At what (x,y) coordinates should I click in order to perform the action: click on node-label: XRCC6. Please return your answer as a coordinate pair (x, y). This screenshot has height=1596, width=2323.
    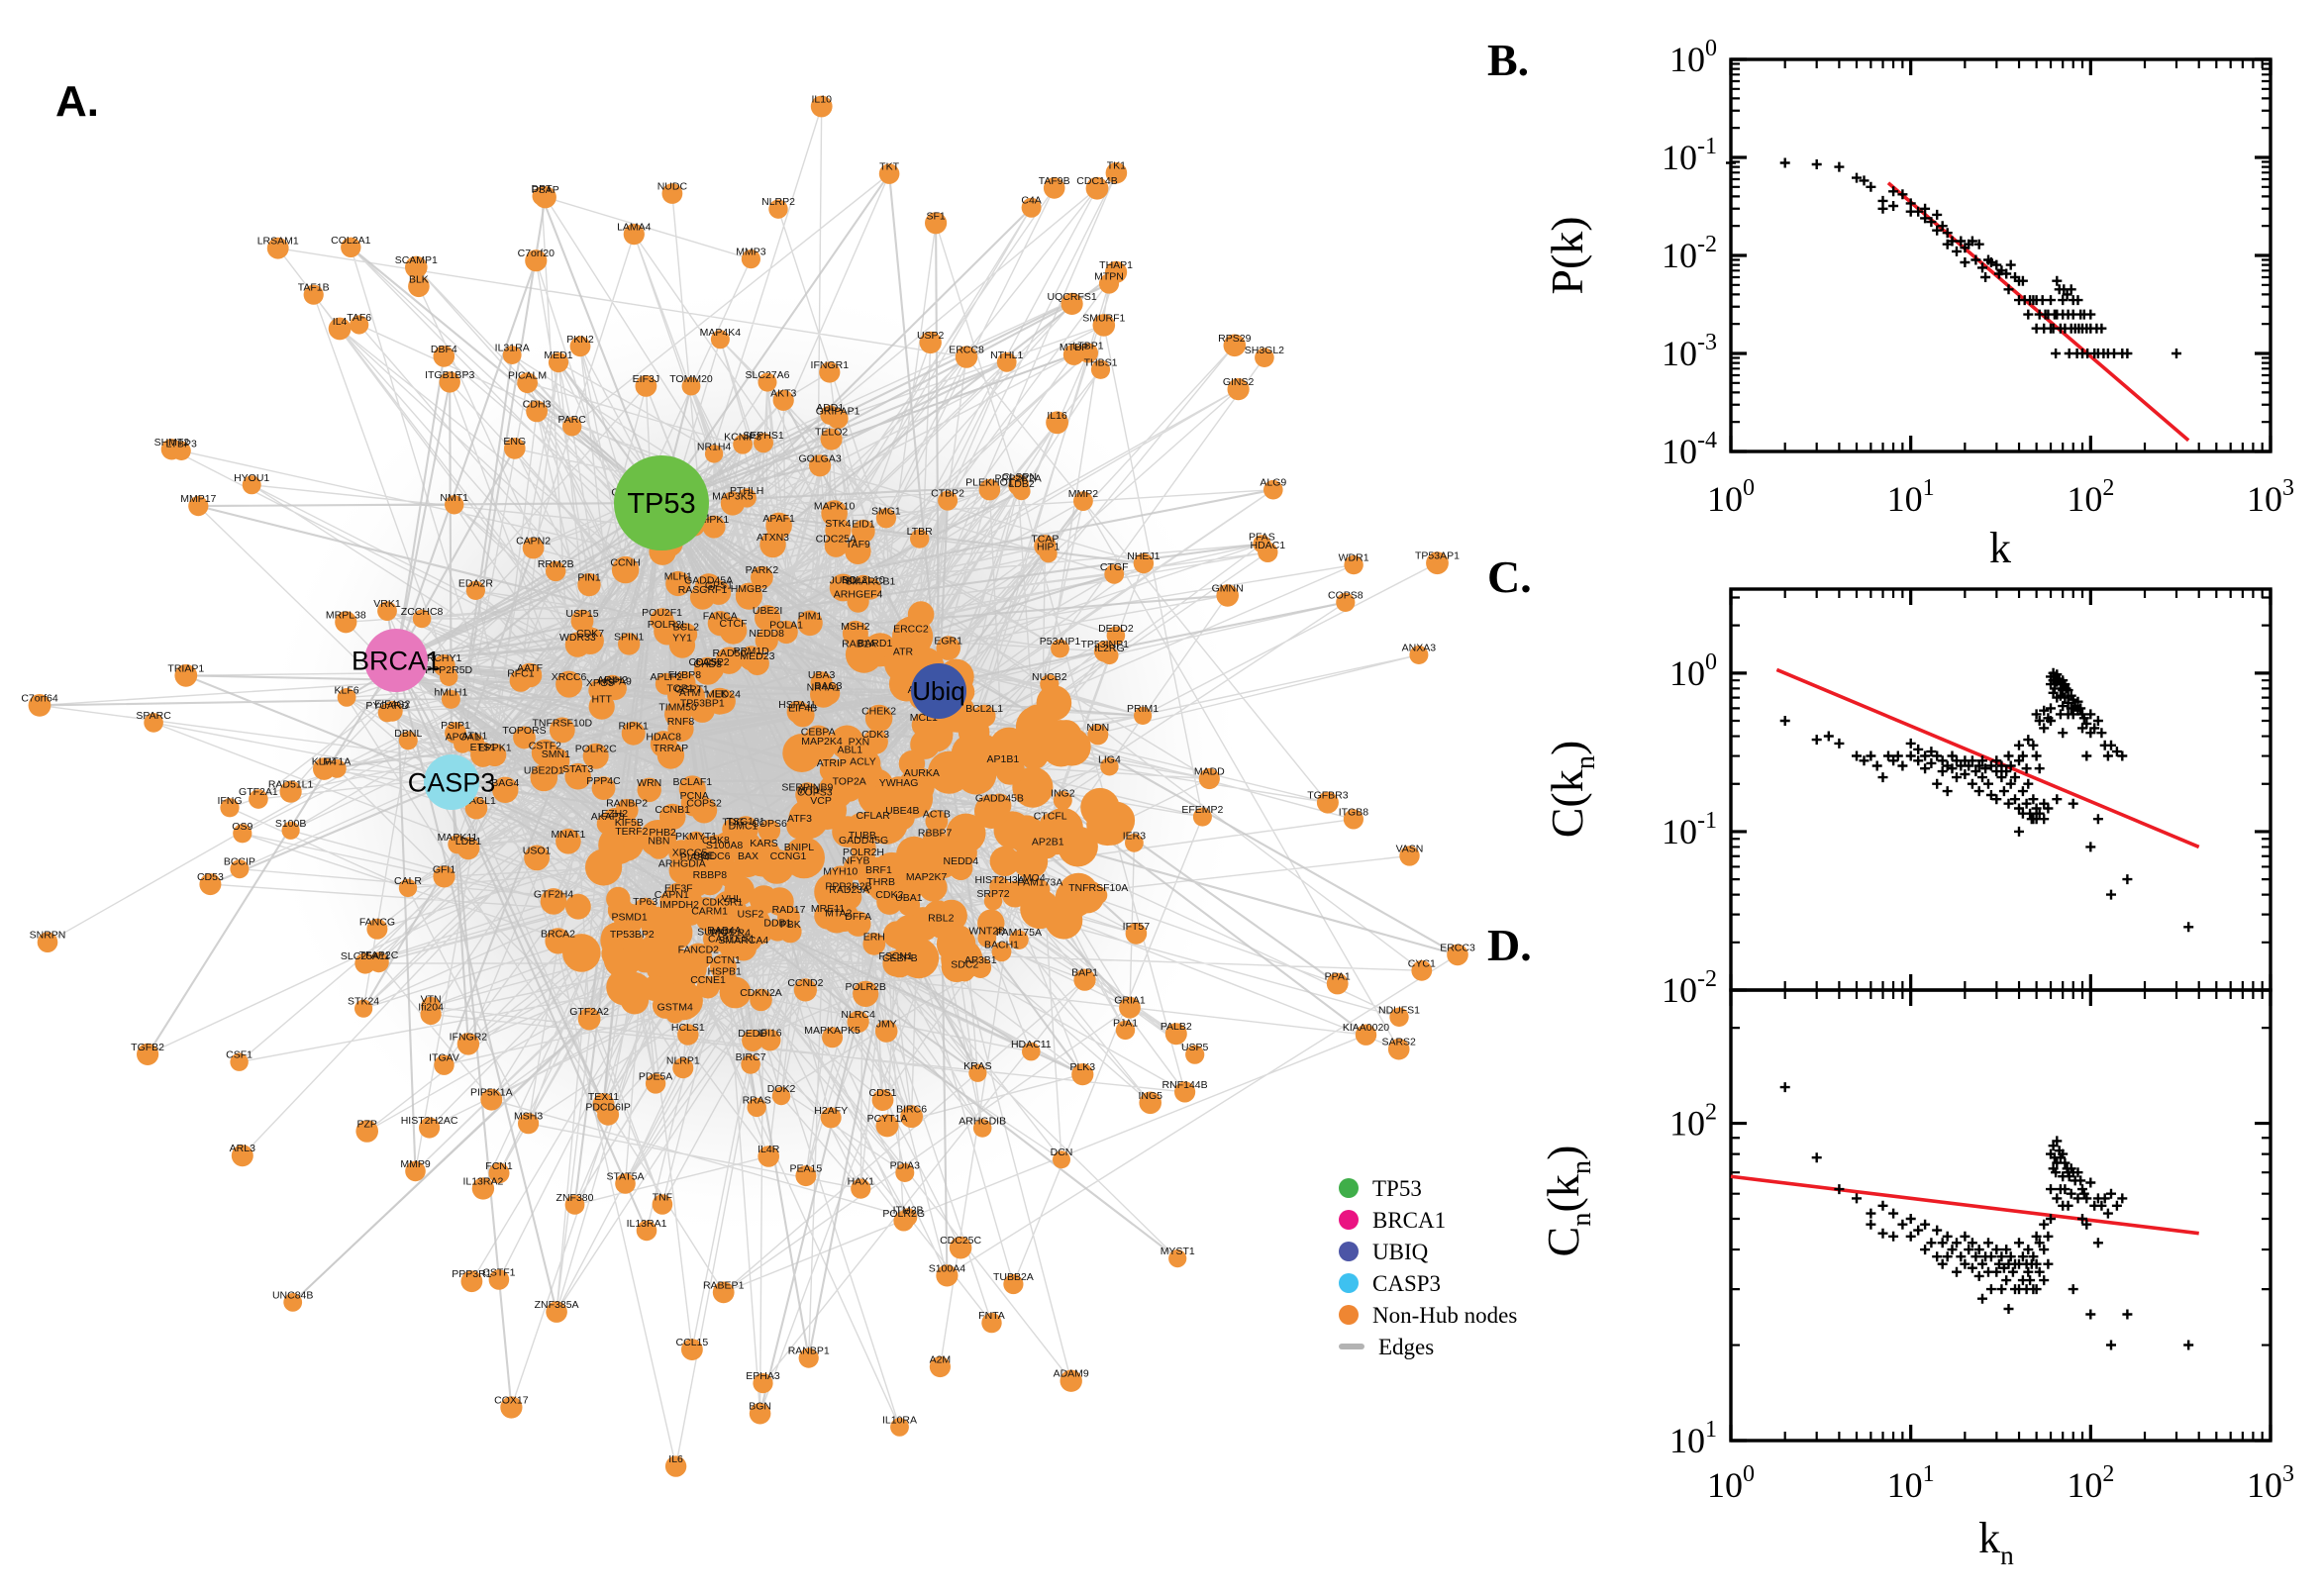
    Looking at the image, I should click on (569, 677).